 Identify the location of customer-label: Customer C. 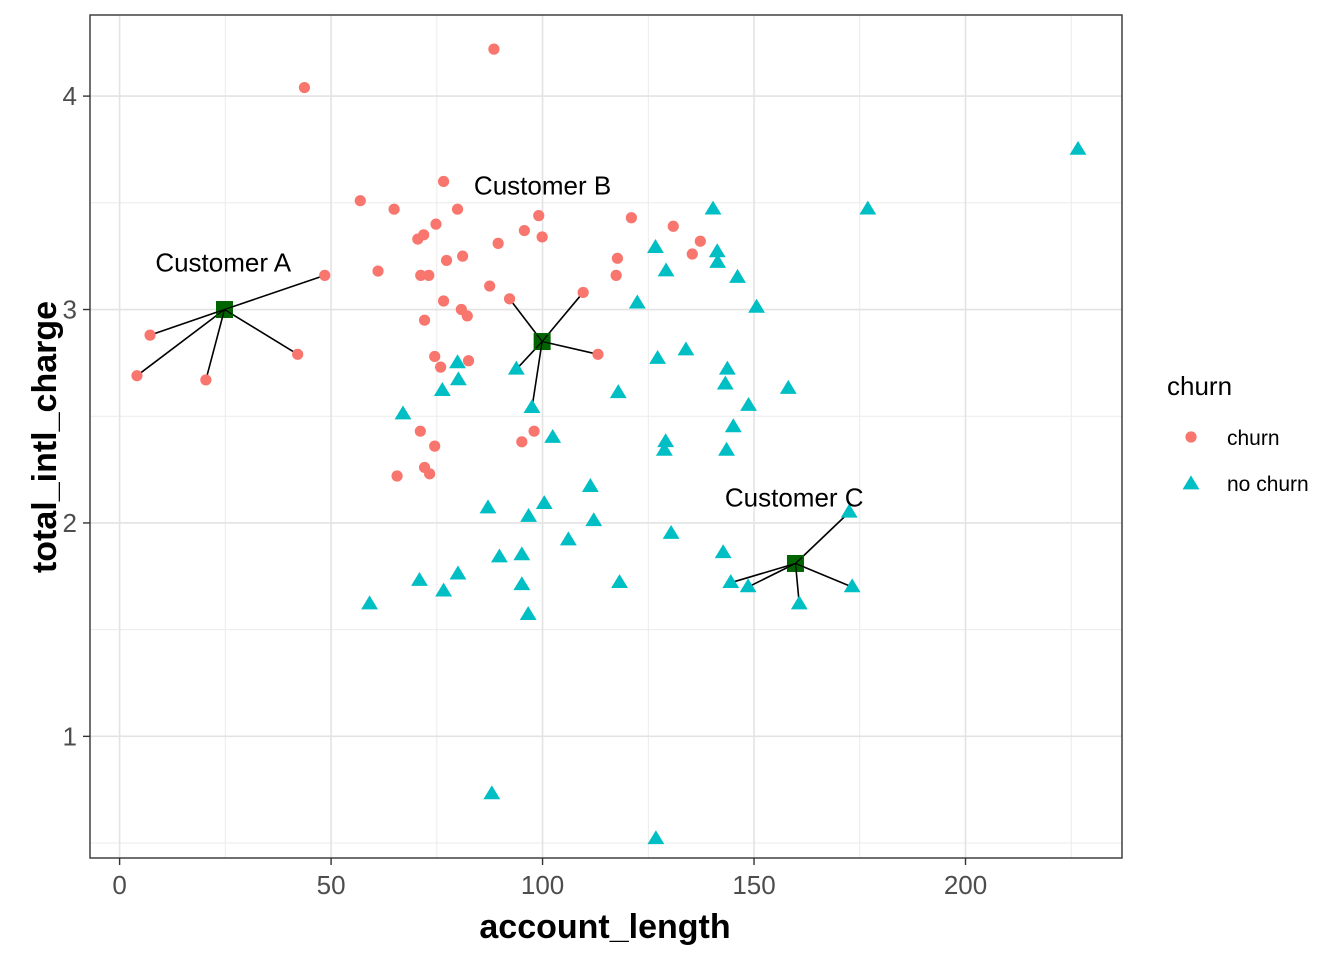
(794, 497).